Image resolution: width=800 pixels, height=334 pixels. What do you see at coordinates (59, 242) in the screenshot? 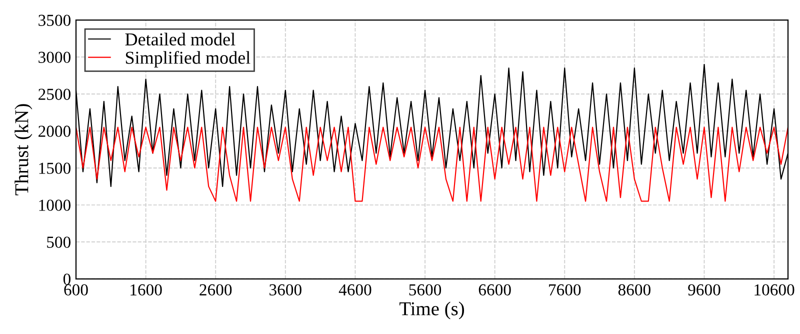
I see `y-tick-label: 500` at bounding box center [59, 242].